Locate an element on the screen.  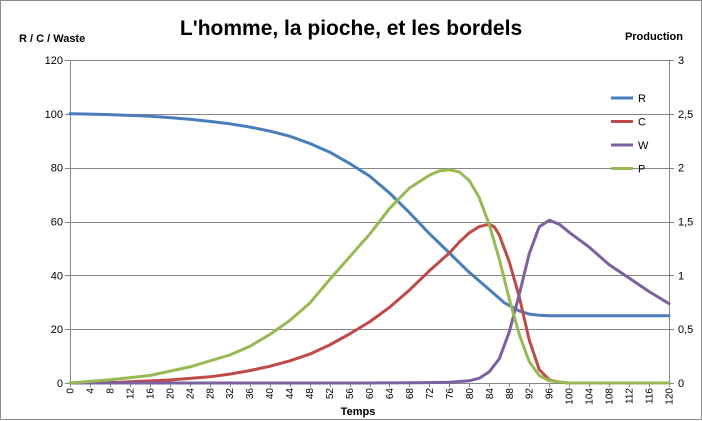
x-tick-label: 8 is located at coordinates (110, 391).